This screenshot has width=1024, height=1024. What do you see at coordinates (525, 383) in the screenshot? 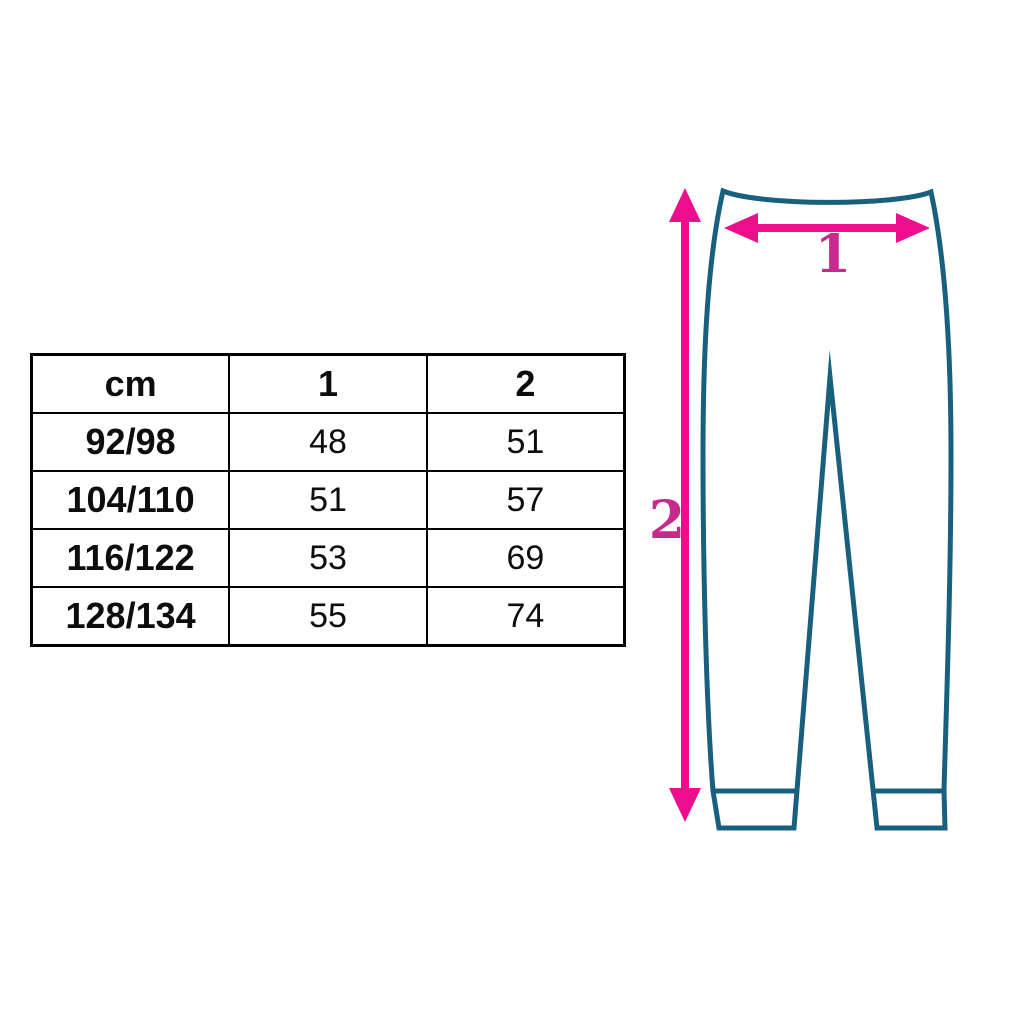
I see `header-measure-2: 2` at bounding box center [525, 383].